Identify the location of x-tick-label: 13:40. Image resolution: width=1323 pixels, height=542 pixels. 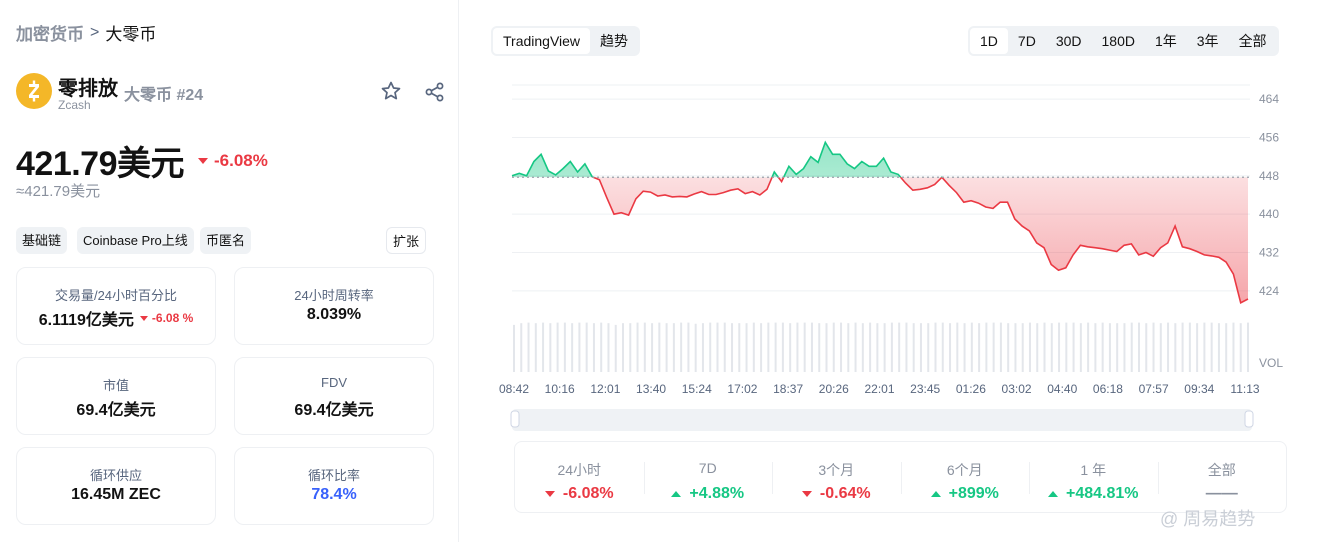
(651, 389).